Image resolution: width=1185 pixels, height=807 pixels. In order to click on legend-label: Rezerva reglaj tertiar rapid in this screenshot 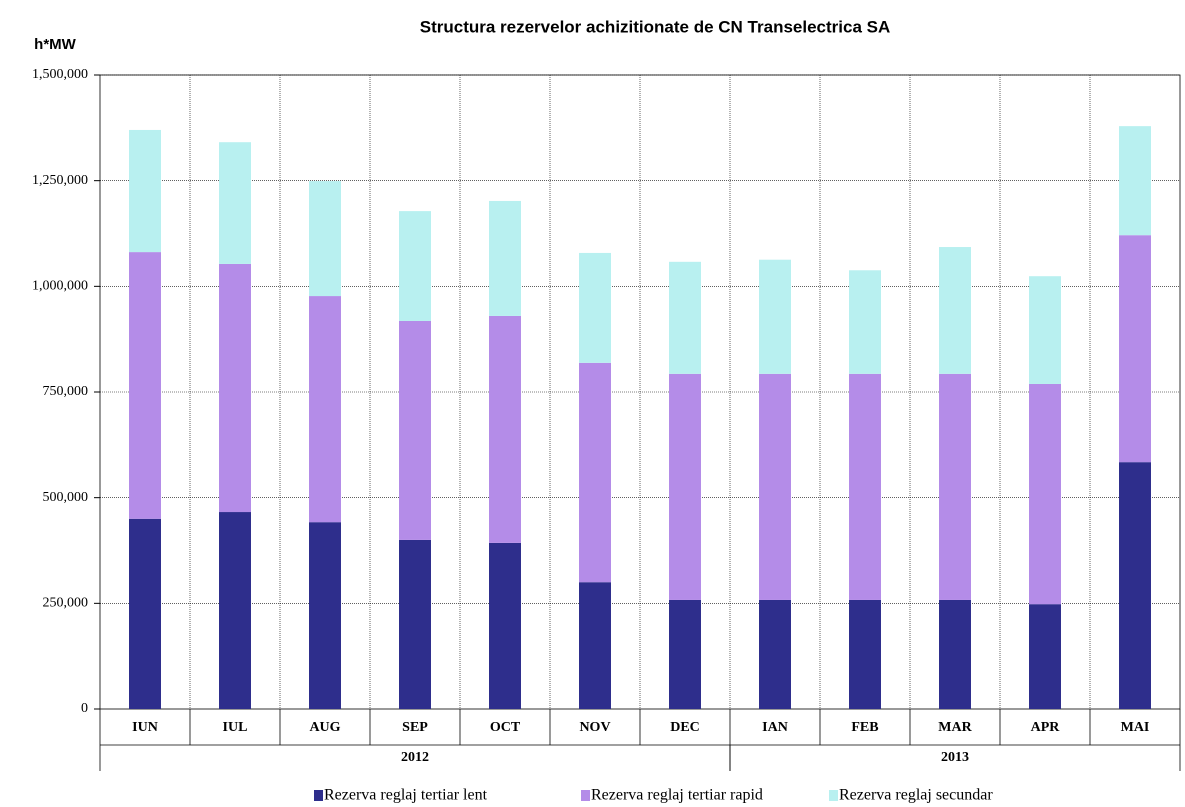, I will do `click(677, 795)`.